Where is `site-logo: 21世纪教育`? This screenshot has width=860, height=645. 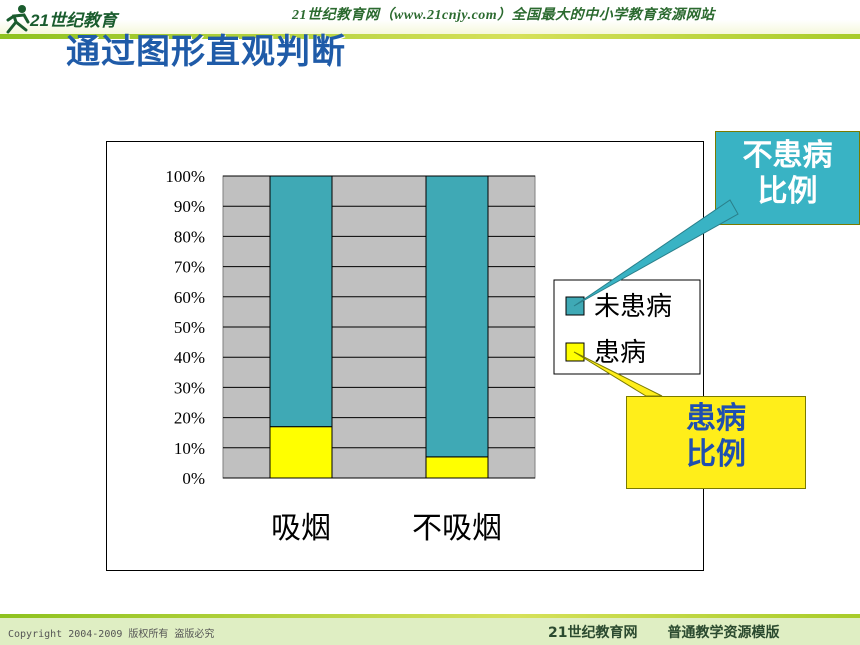
site-logo: 21世纪教育 is located at coordinates (79, 19).